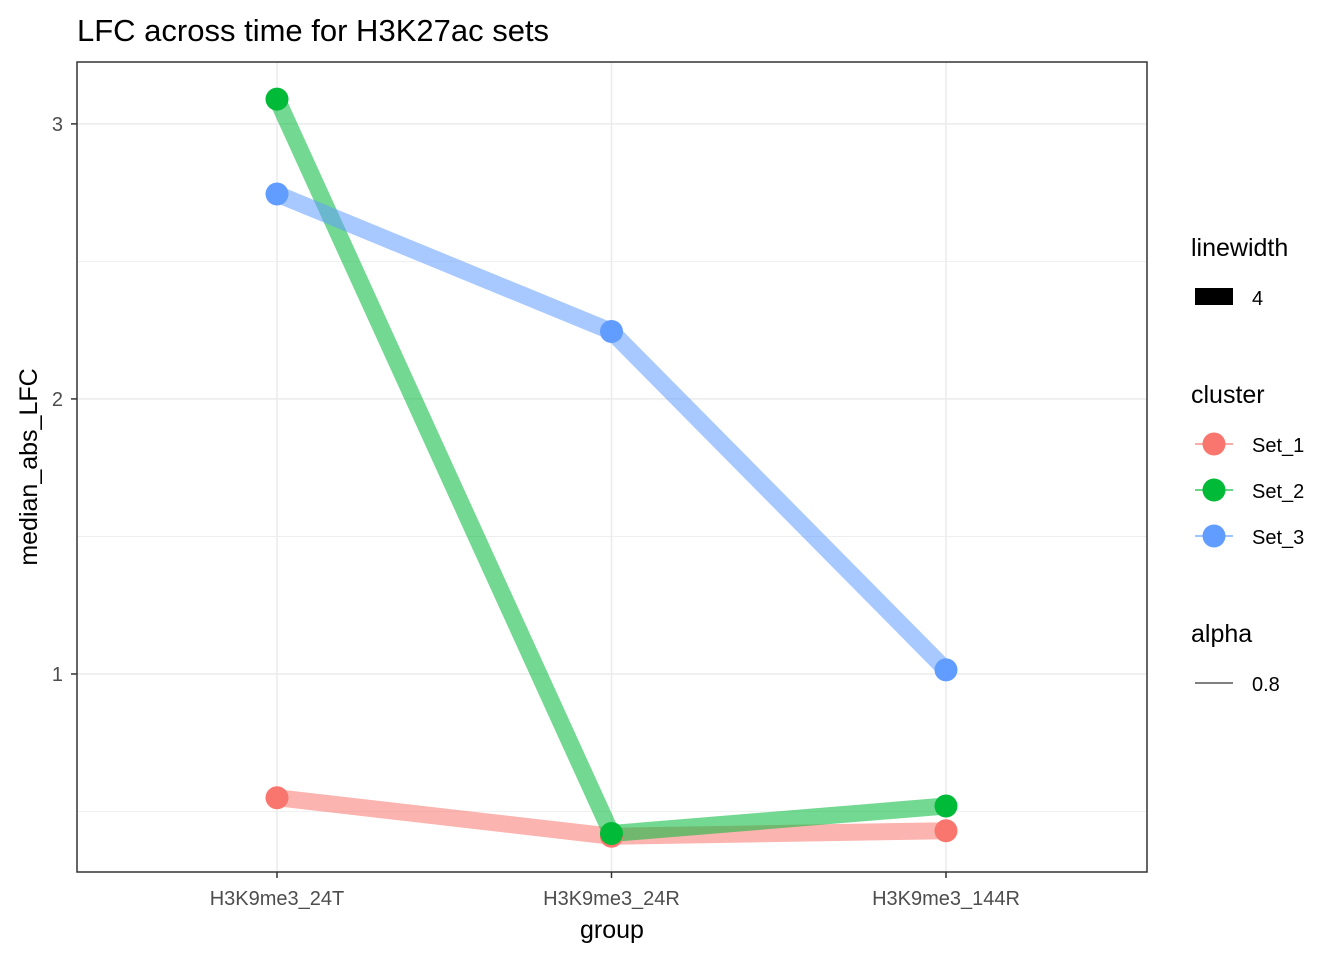 This screenshot has width=1344, height=960. What do you see at coordinates (1214, 296) in the screenshot?
I see `legend-linewidth-key` at bounding box center [1214, 296].